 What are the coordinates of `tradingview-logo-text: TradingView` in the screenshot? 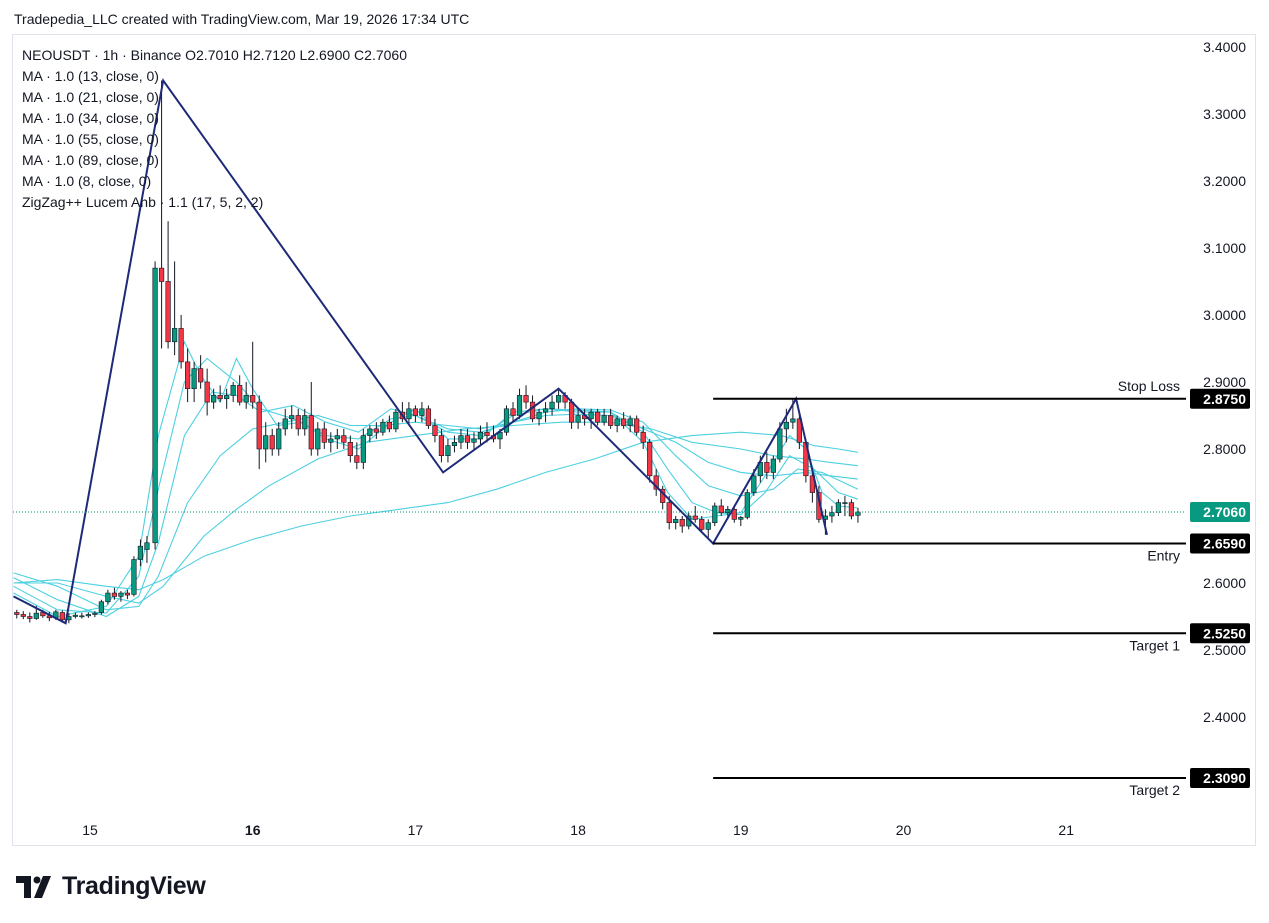 It's located at (134, 886).